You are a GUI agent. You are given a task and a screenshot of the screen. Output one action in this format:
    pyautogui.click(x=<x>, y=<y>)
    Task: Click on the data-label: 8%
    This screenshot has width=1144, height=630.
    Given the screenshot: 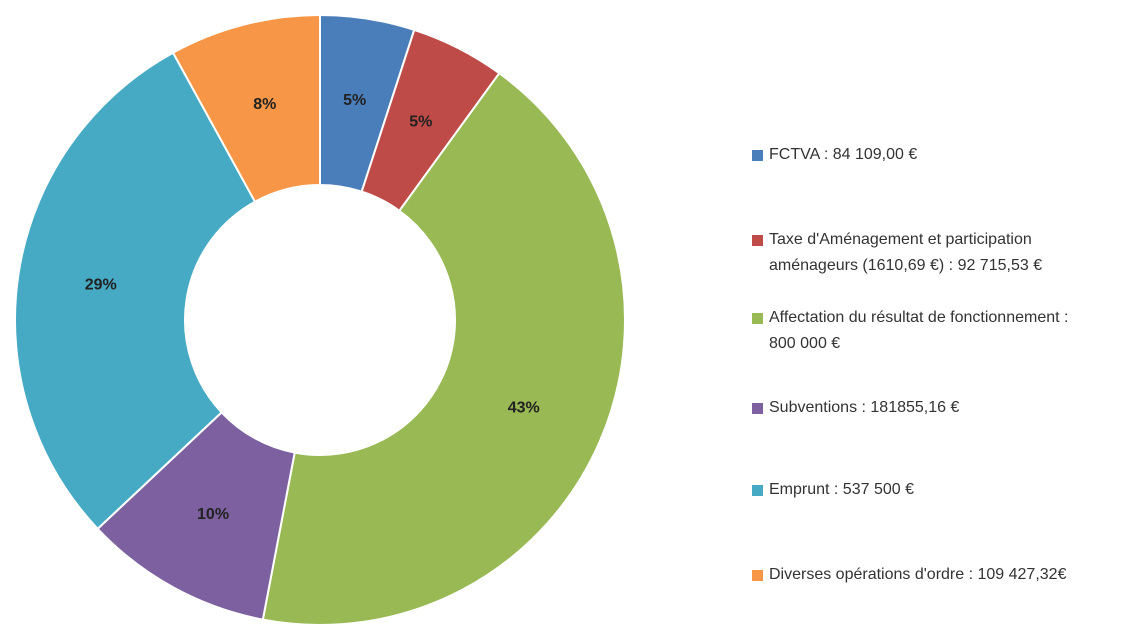 What is the action you would take?
    pyautogui.click(x=264, y=104)
    